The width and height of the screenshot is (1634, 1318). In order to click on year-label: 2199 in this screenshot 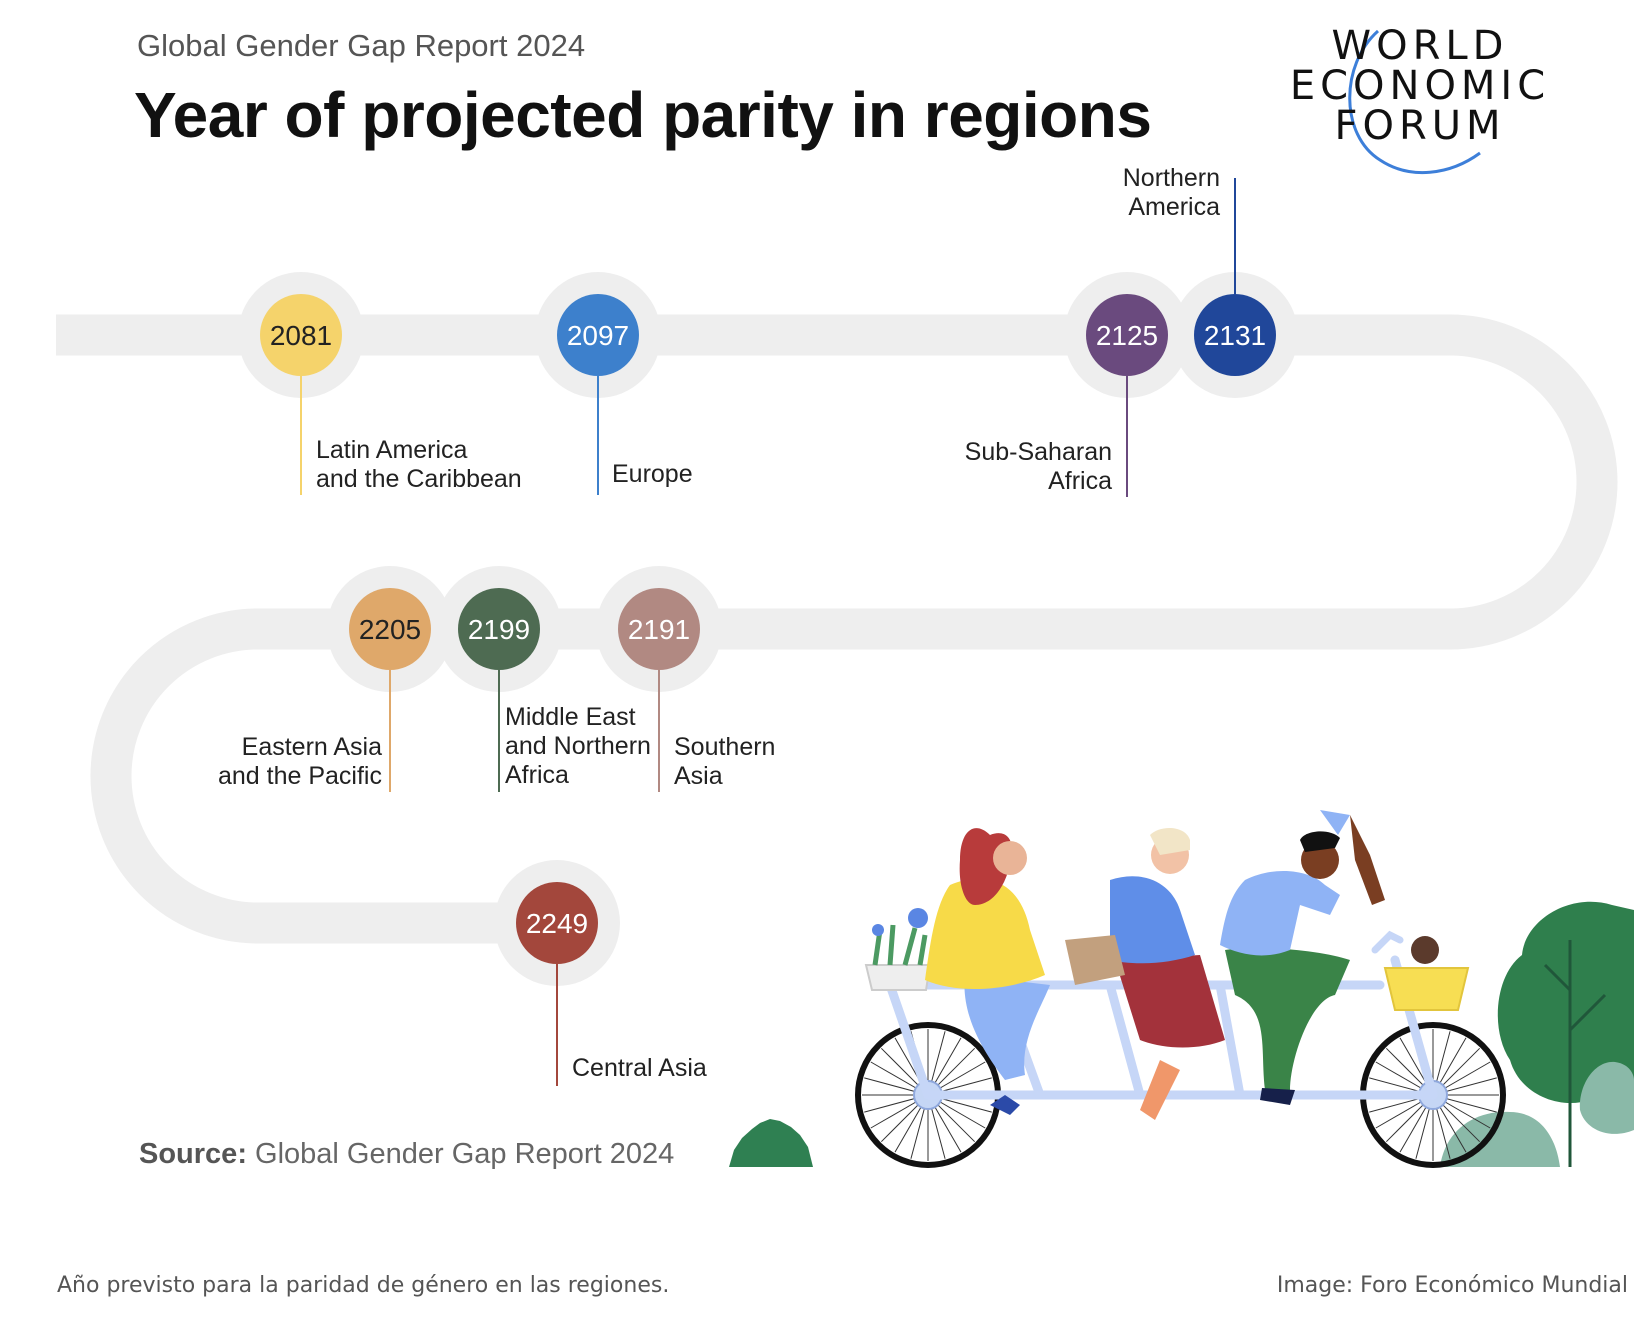, I will do `click(499, 629)`.